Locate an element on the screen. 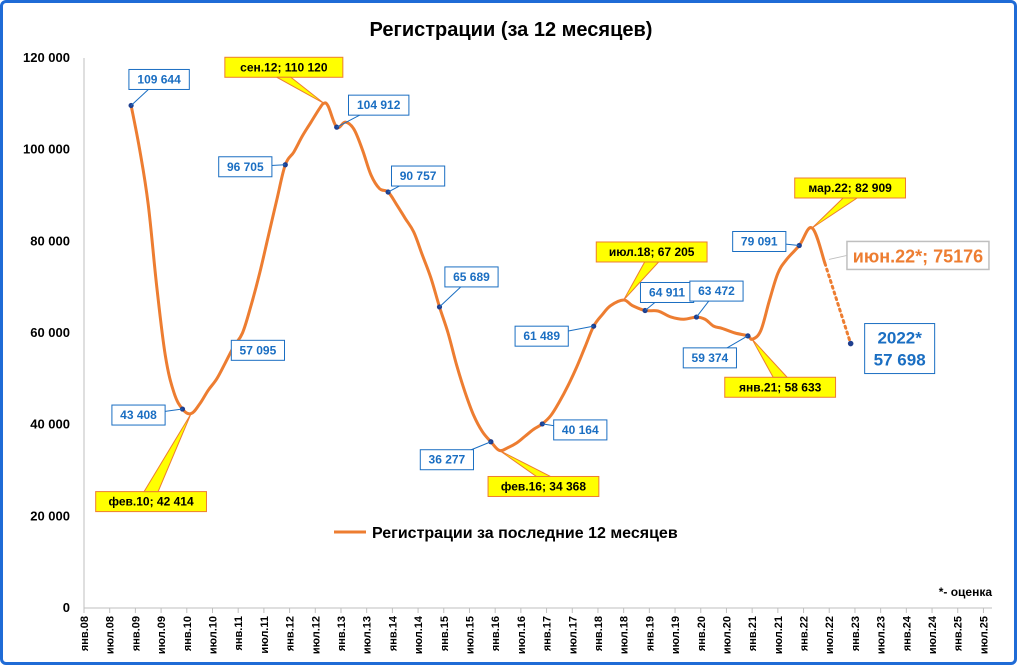 Image resolution: width=1023 pixels, height=671 pixels. data-label-text: 43 408 is located at coordinates (138, 415).